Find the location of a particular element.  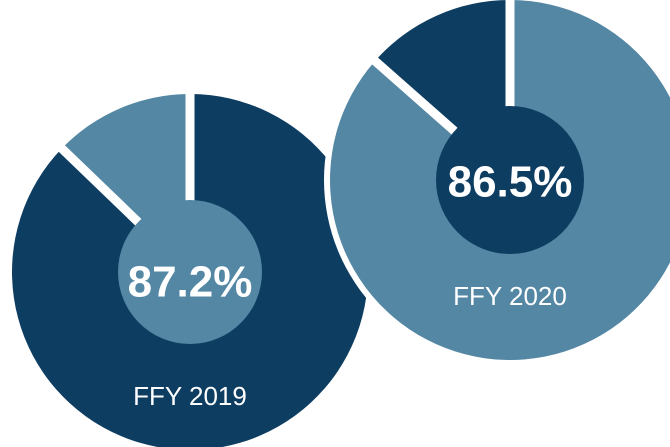

value-label: 87.2% is located at coordinates (190, 282).